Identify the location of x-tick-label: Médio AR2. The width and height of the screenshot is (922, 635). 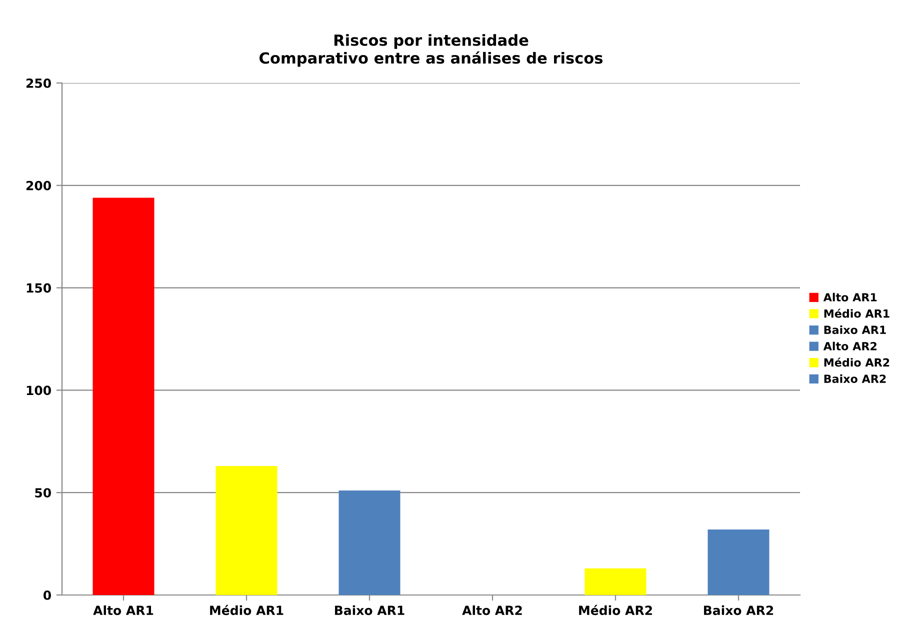
(615, 610).